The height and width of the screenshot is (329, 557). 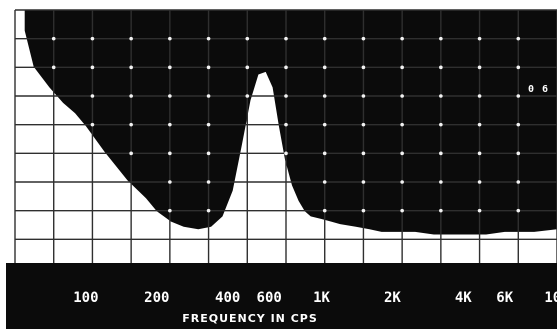 What do you see at coordinates (463, 298) in the screenshot?
I see `x-tick-label: 4K` at bounding box center [463, 298].